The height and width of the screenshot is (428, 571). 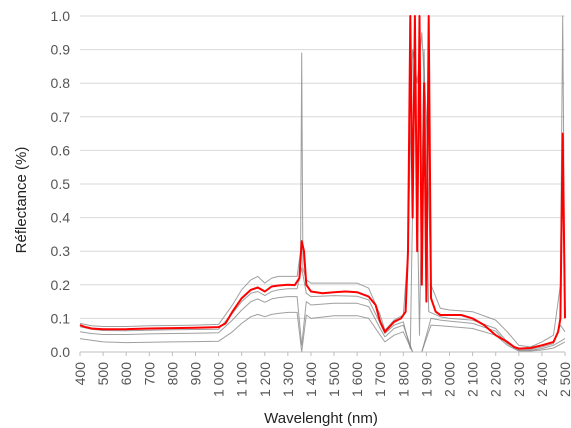 I want to click on y-tick-label: 1.0, so click(x=61, y=16).